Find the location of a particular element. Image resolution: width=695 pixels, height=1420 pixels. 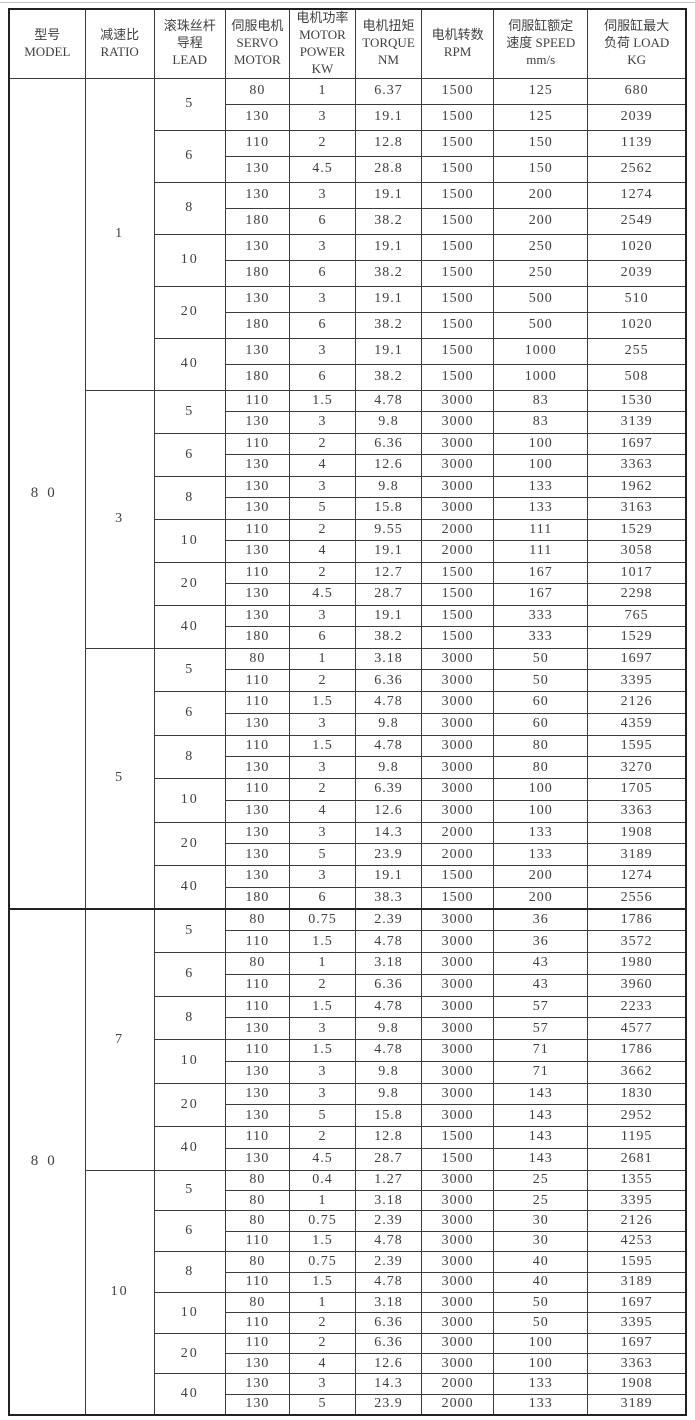

data-cell: 200 is located at coordinates (541, 195).